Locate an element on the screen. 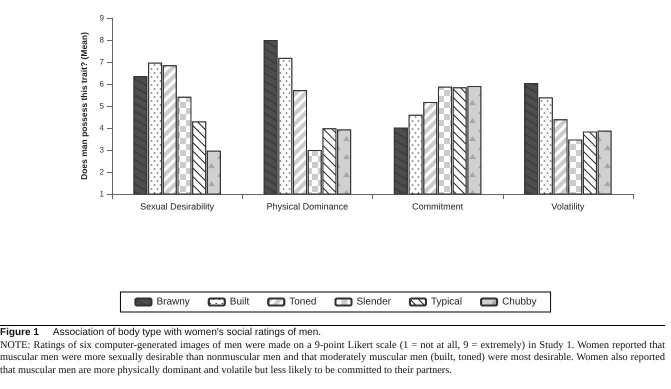  legend-label: Typical is located at coordinates (446, 302).